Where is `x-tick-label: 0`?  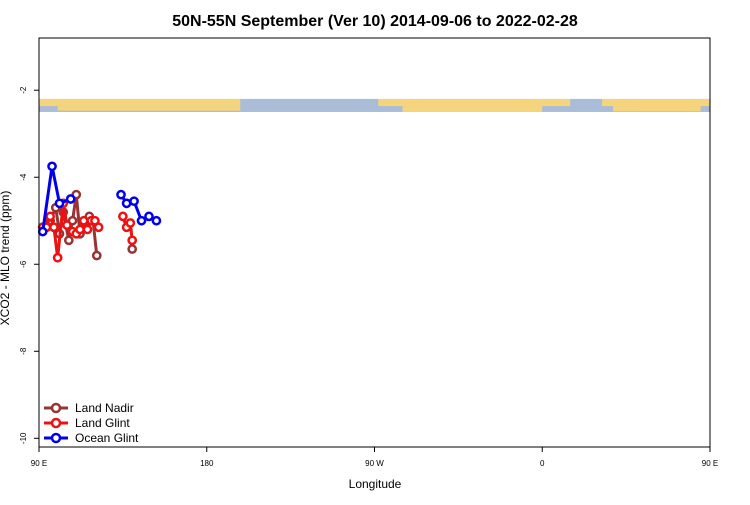
x-tick-label: 0 is located at coordinates (542, 463).